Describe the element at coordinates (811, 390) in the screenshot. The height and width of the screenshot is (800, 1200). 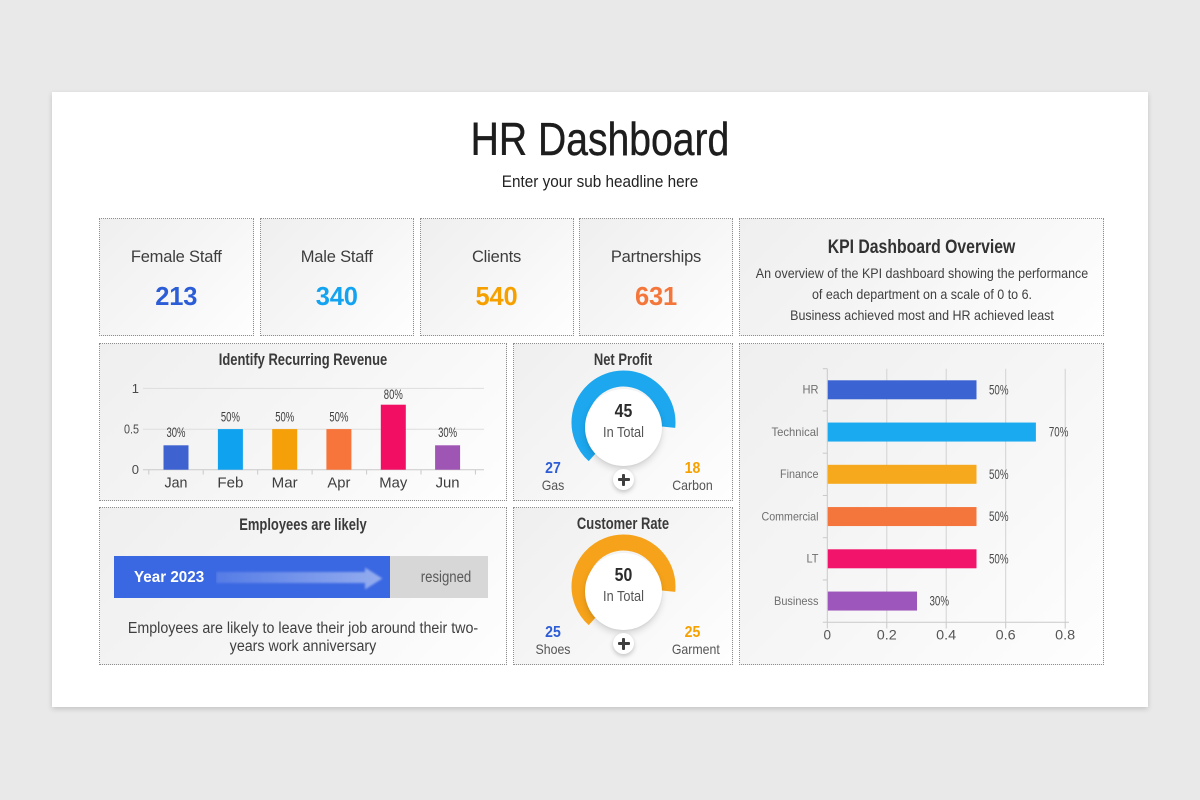
I see `svg-text: HR` at that location.